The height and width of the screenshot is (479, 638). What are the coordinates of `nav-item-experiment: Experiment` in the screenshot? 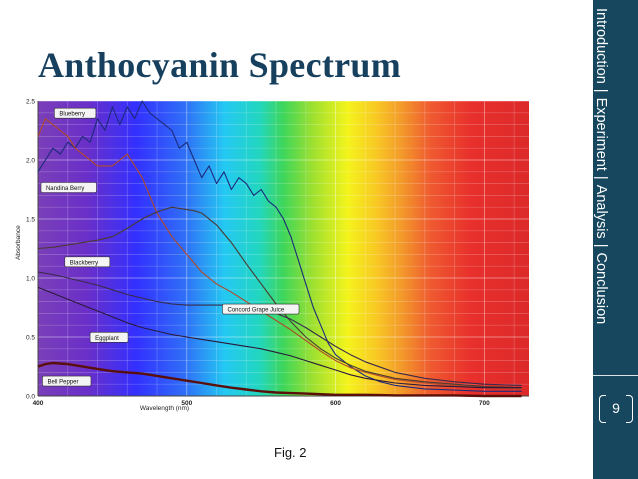 It's located at (601, 134).